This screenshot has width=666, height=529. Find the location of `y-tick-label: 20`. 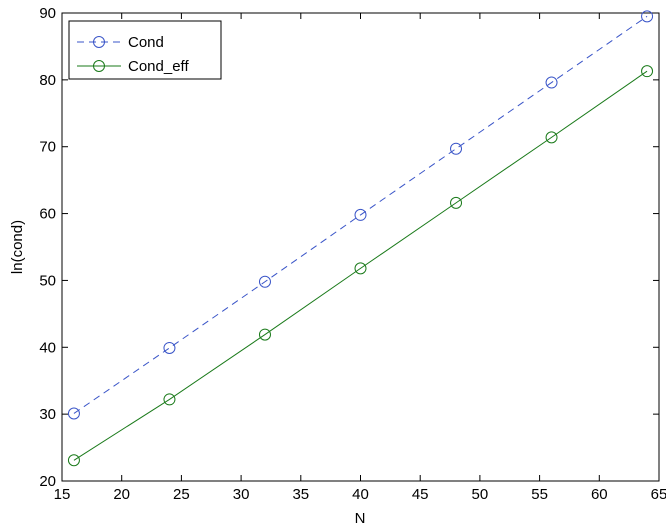

y-tick-label: 20 is located at coordinates (47, 481).